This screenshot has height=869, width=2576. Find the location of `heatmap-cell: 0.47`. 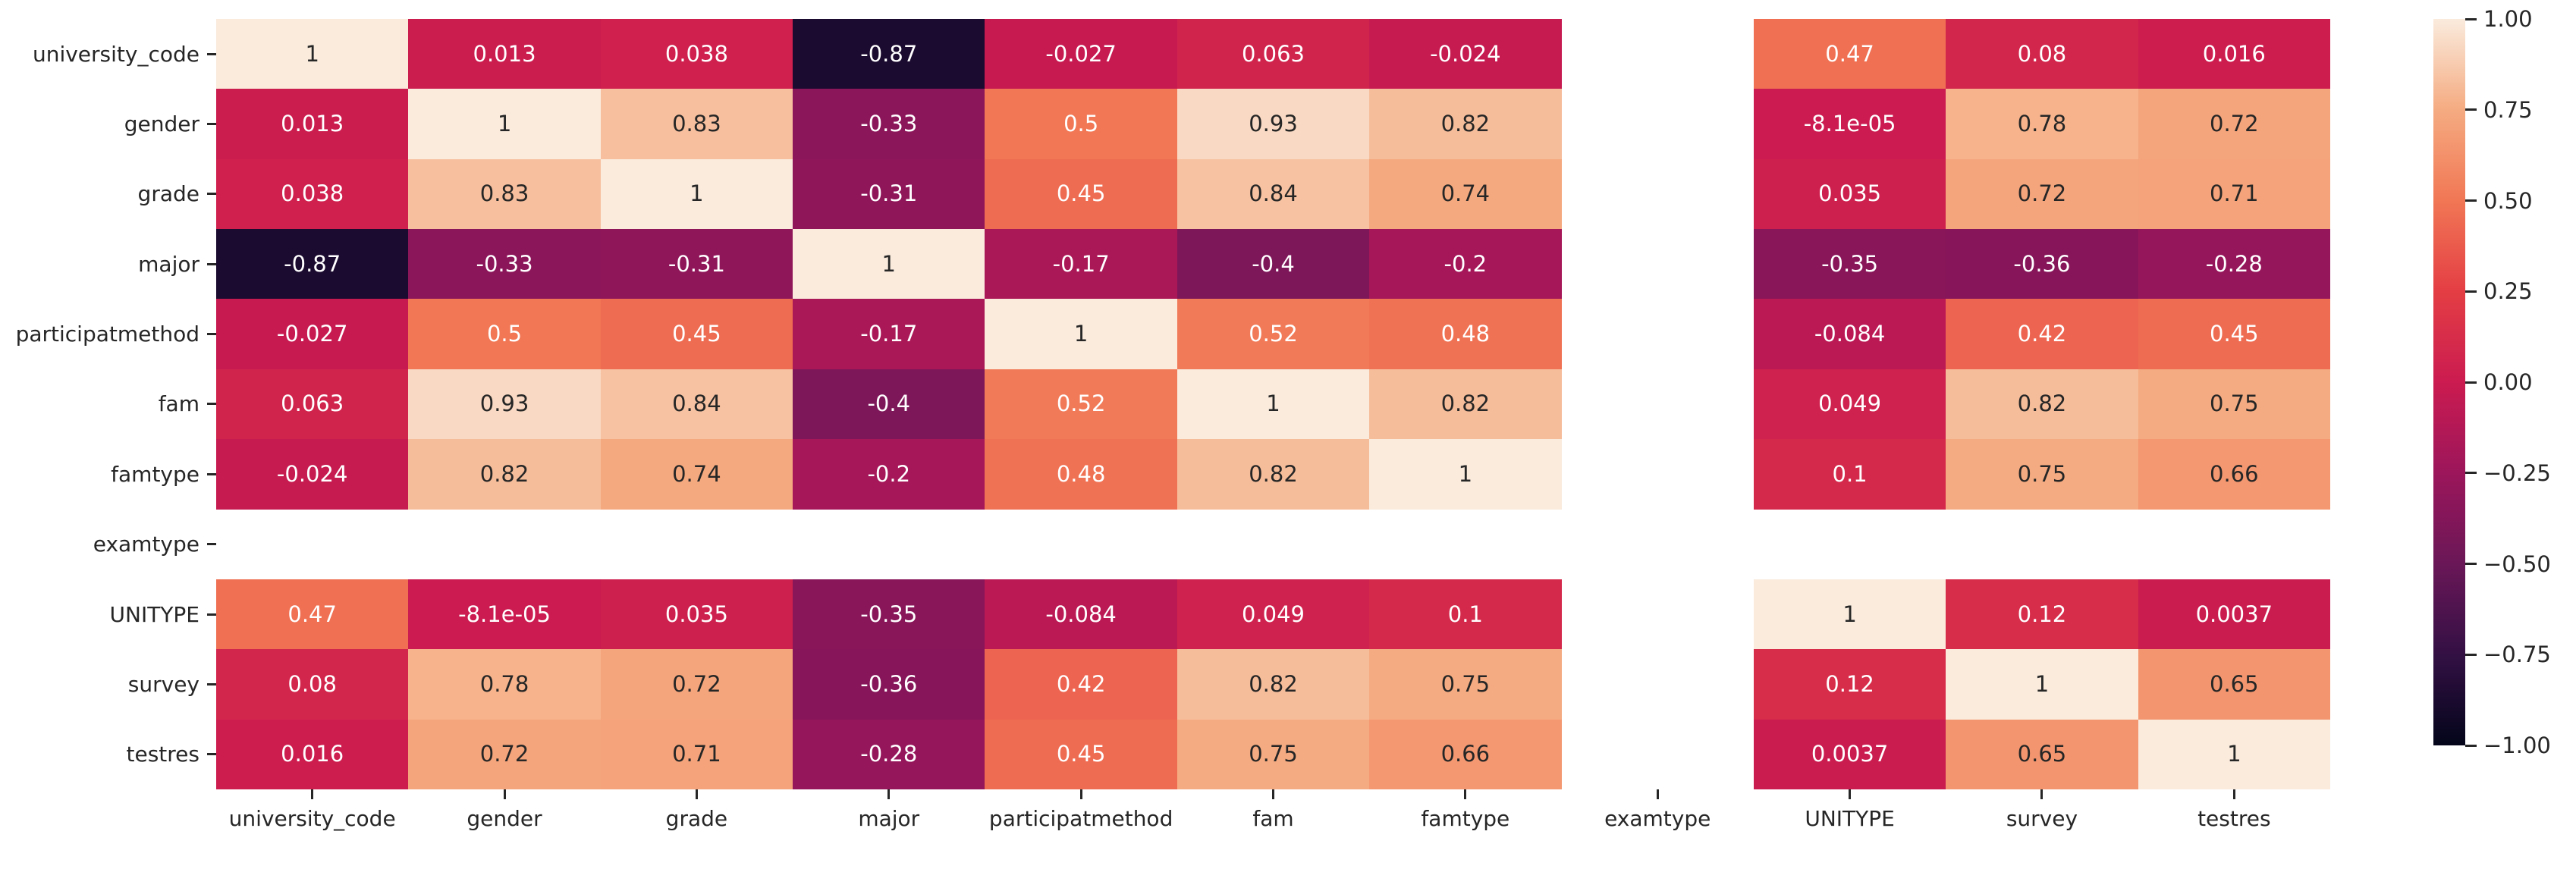

heatmap-cell: 0.47 is located at coordinates (312, 614).